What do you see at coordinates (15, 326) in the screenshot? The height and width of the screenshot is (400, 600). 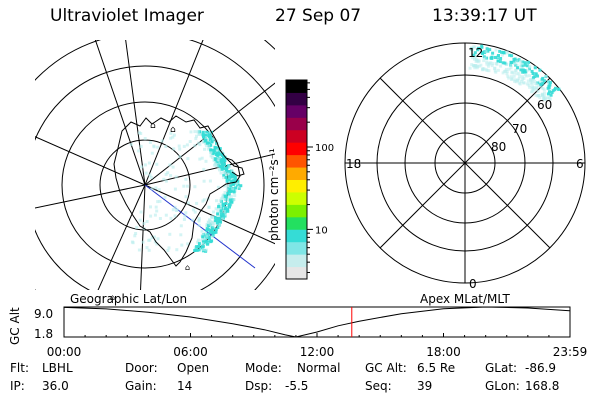 I see `altitude-axis-title: GC Alt` at bounding box center [15, 326].